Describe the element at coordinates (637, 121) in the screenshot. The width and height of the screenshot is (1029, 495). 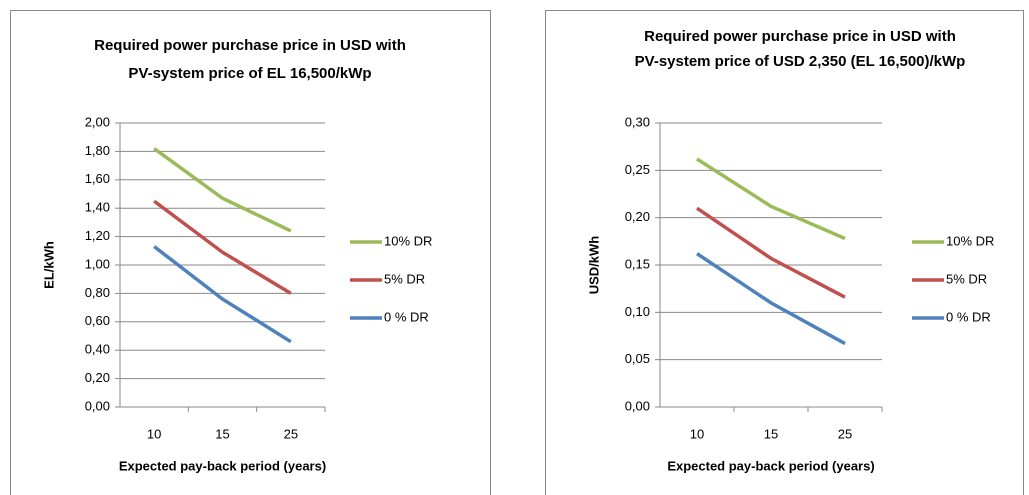
I see `y-tick-label: 0,30` at that location.